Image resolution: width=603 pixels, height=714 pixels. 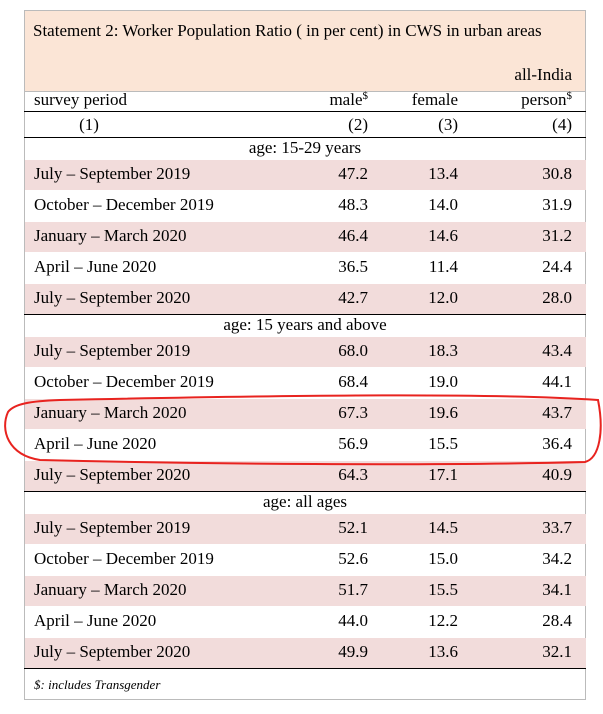 What do you see at coordinates (443, 173) in the screenshot?
I see `value-cell: 13.4` at bounding box center [443, 173].